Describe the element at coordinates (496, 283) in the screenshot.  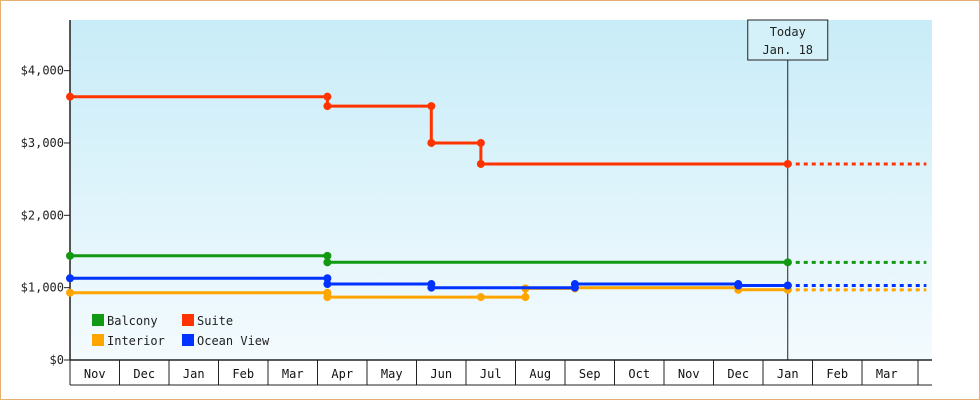
I see `series-ocean-view` at that location.